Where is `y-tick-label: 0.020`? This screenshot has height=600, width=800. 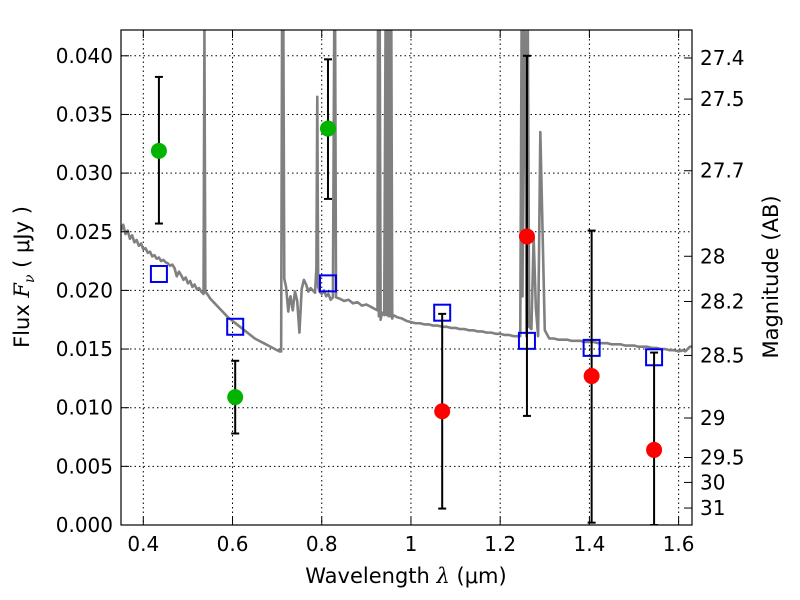
y-tick-label: 0.020 is located at coordinates (84, 290).